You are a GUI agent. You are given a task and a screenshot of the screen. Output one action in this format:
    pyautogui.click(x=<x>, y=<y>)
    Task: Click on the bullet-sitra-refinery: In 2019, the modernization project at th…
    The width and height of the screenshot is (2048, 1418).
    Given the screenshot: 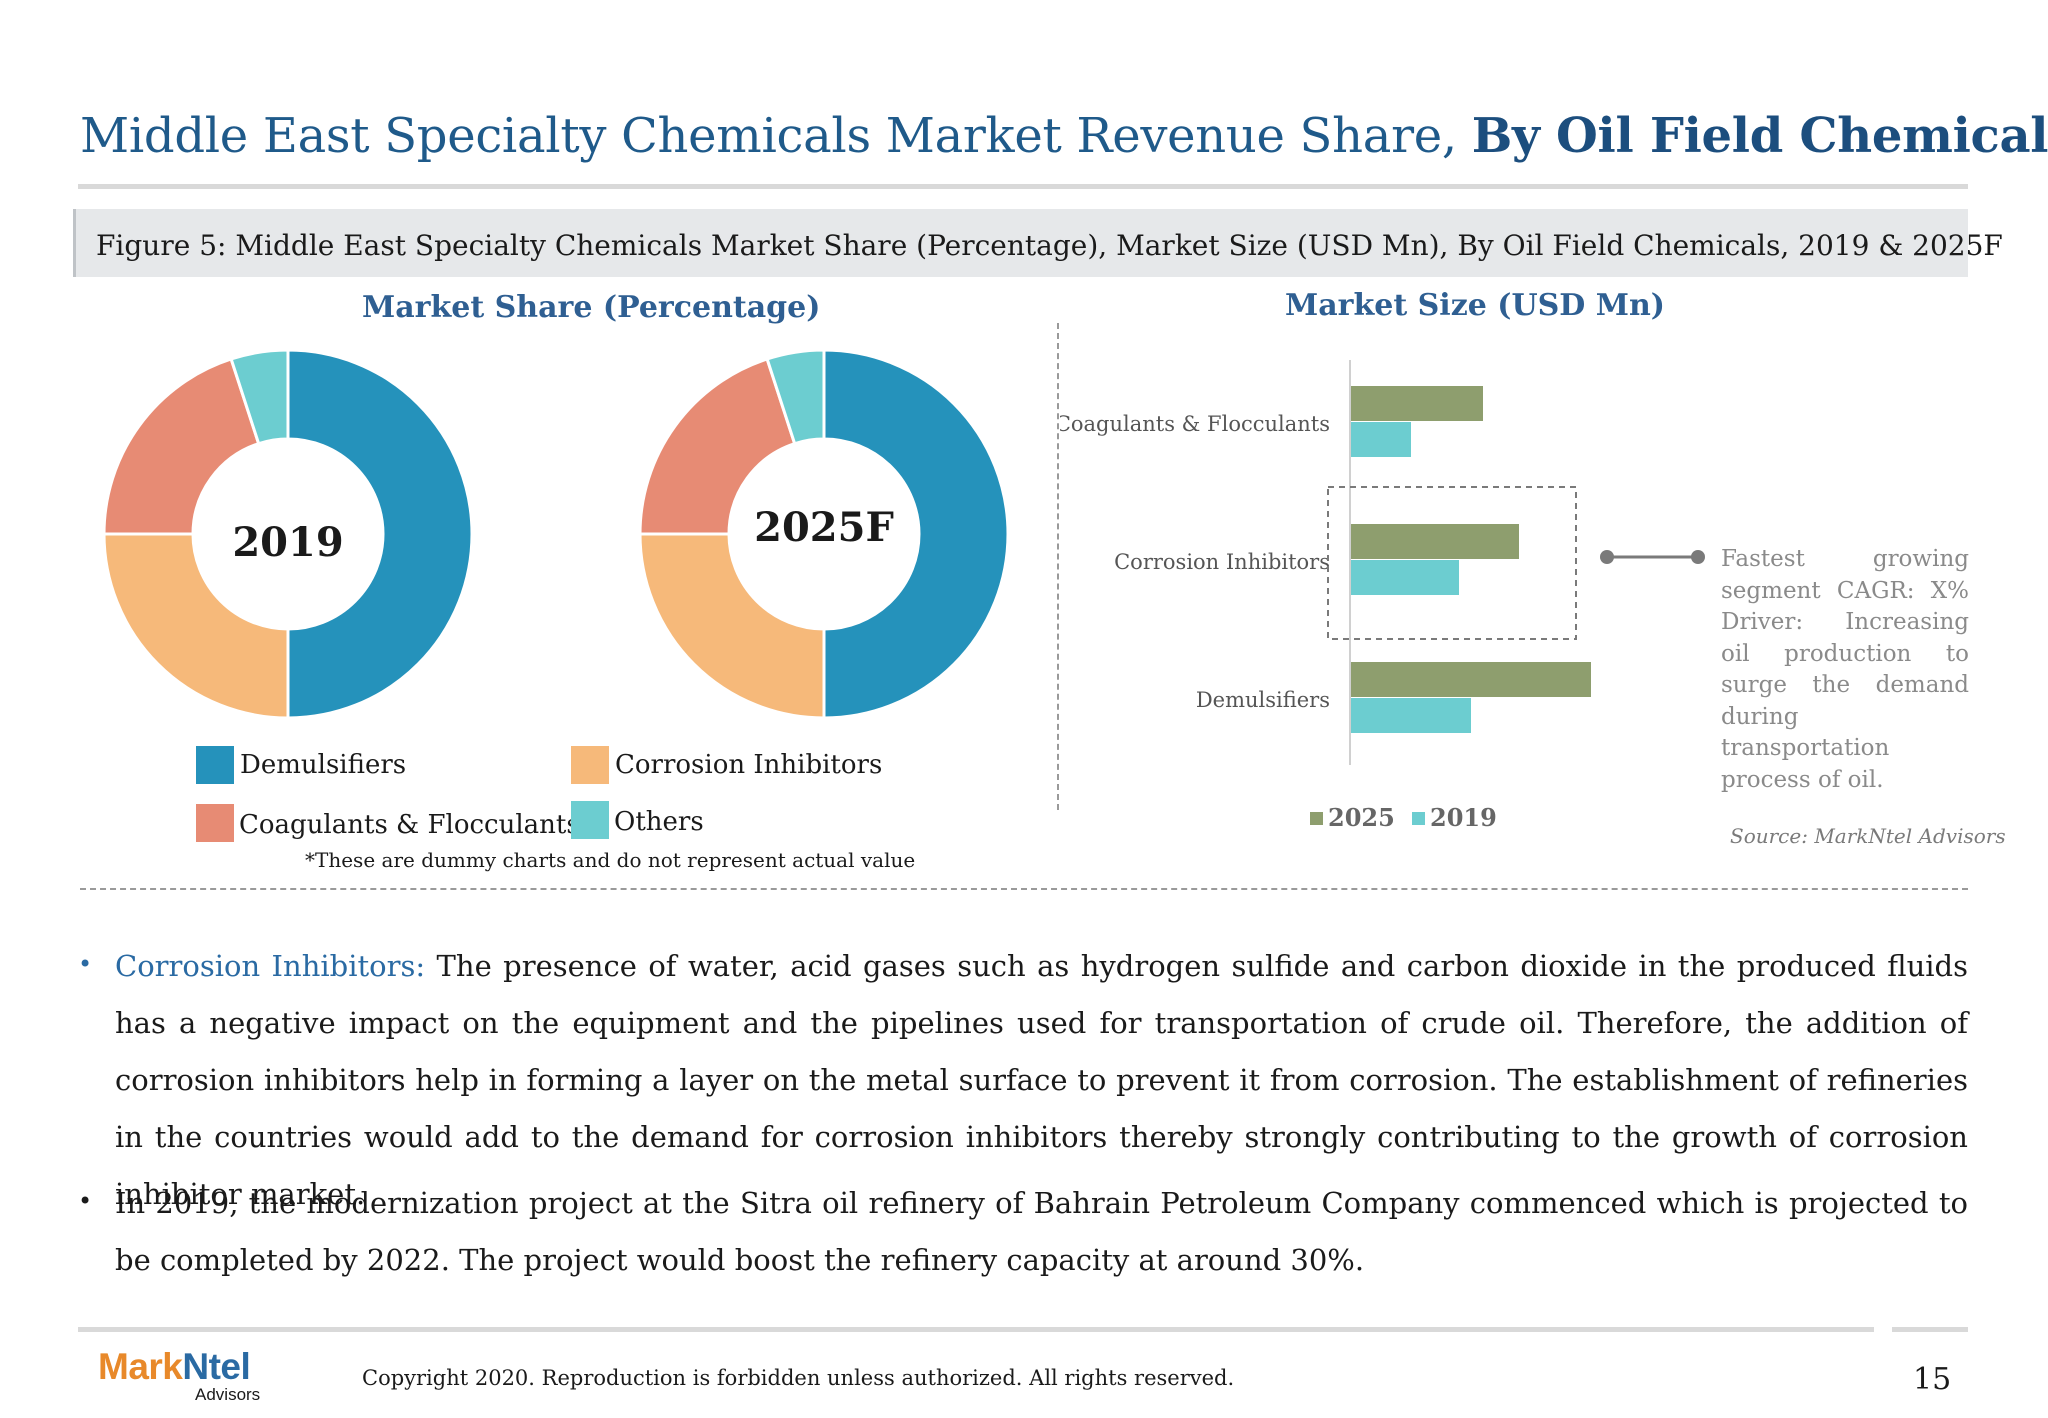 What is the action you would take?
    pyautogui.click(x=1041, y=1231)
    